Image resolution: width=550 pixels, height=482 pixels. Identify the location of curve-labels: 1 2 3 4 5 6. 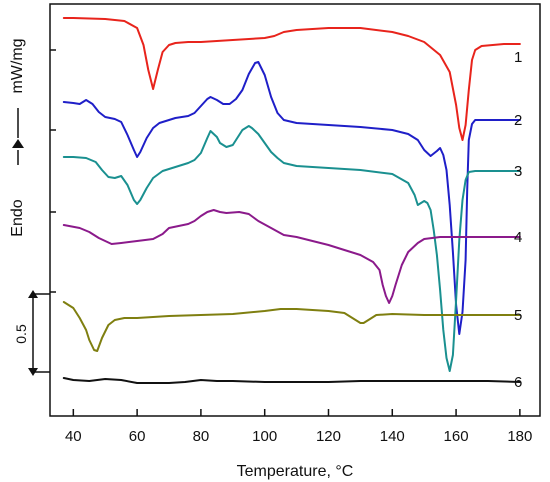
(518, 220).